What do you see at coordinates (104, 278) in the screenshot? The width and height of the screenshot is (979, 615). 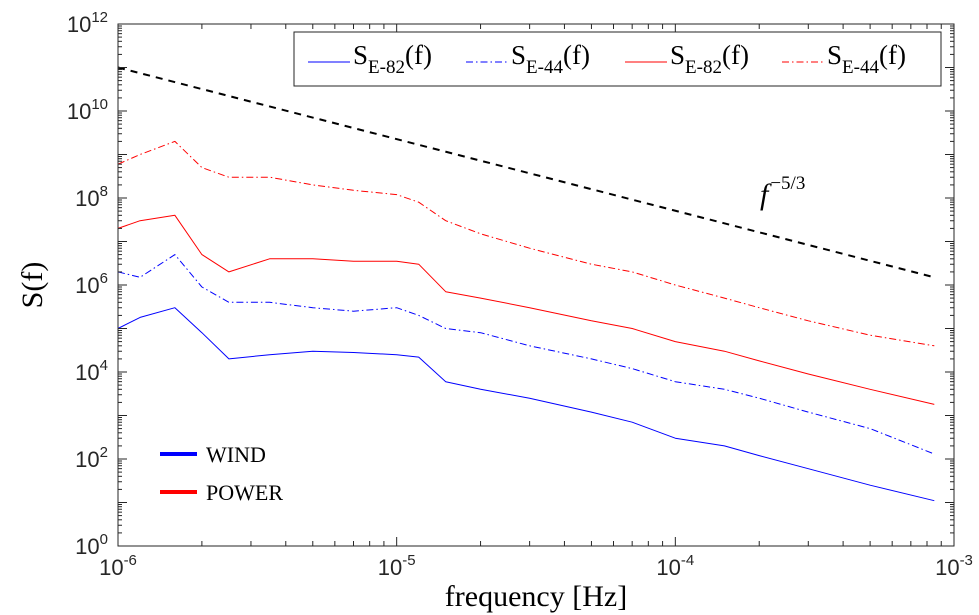 I see `y-tick-exponent: 6` at bounding box center [104, 278].